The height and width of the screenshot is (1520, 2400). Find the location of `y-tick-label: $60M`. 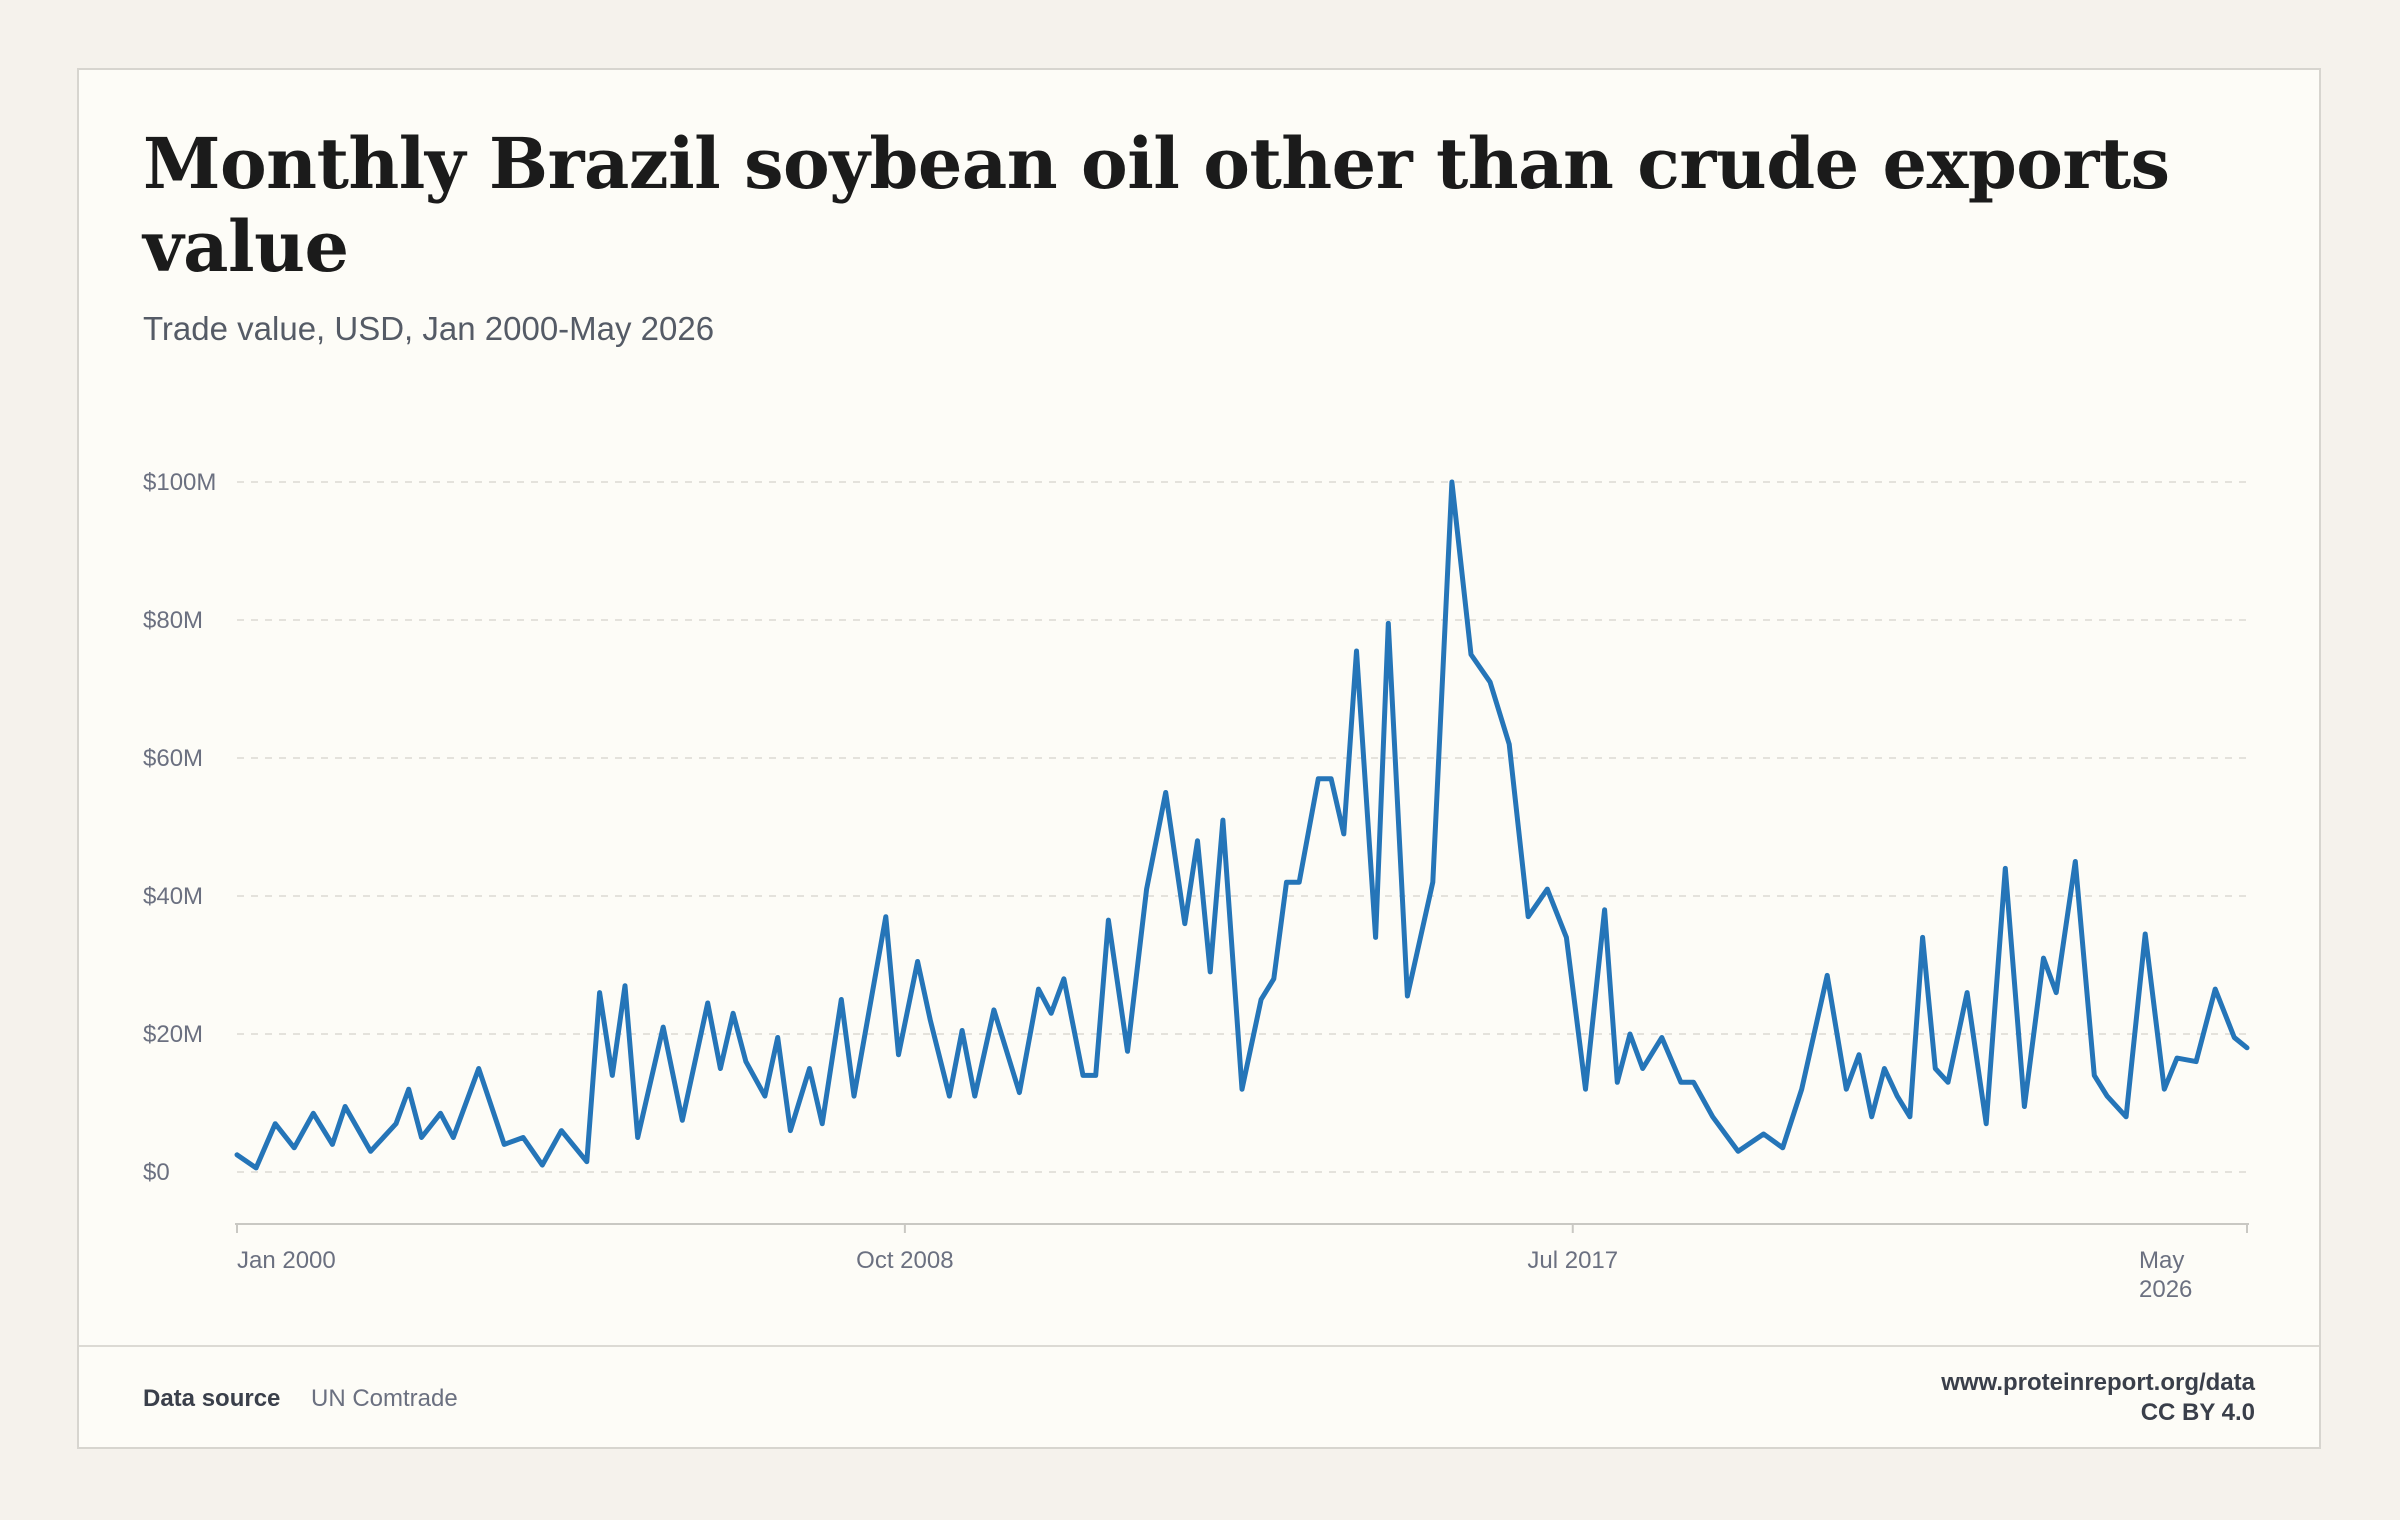

y-tick-label: $60M is located at coordinates (173, 758).